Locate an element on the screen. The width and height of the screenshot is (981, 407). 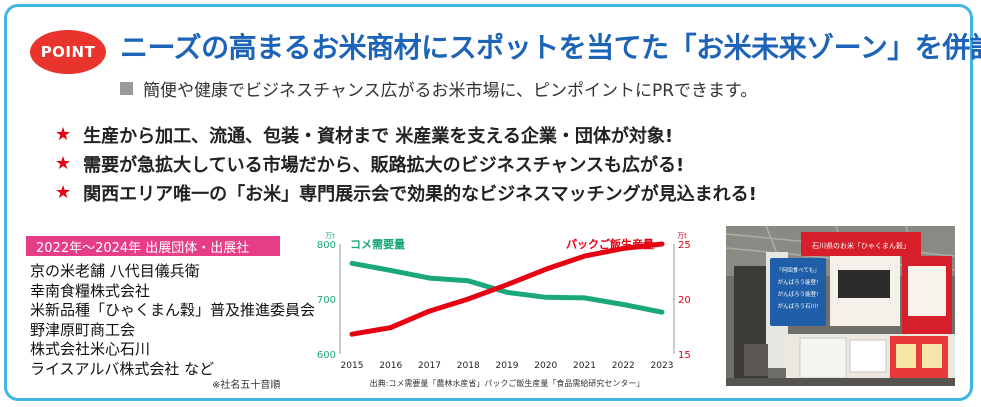
bullet-text: 需要が急拡大している市場だから、販路拡大のビジネスチャンスも広がる! is located at coordinates (384, 165).